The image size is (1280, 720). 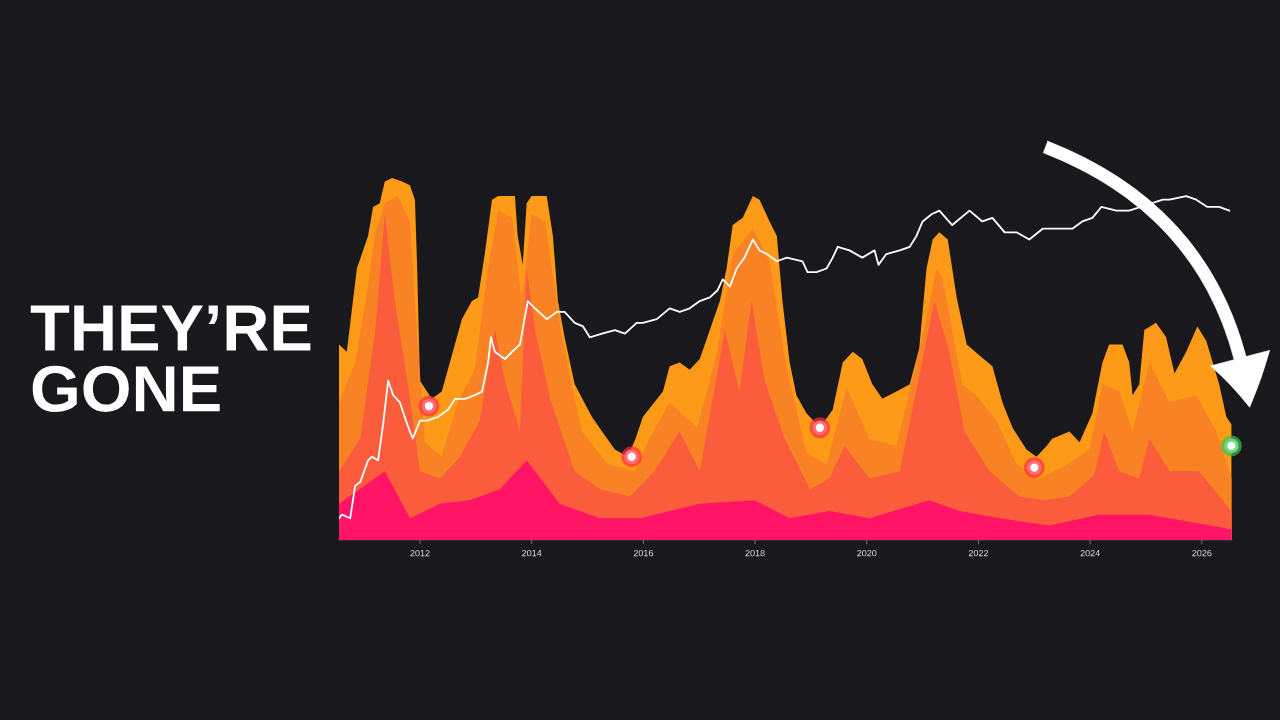 What do you see at coordinates (867, 553) in the screenshot?
I see `x-tick-label: 2020` at bounding box center [867, 553].